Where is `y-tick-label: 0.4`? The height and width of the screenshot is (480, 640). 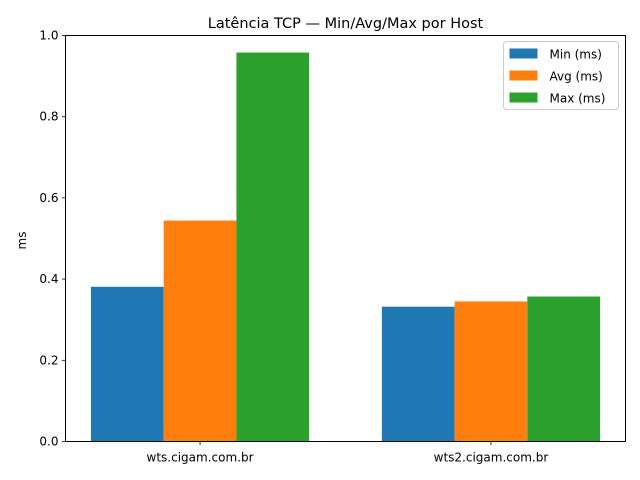
y-tick-label: 0.4 is located at coordinates (48, 279).